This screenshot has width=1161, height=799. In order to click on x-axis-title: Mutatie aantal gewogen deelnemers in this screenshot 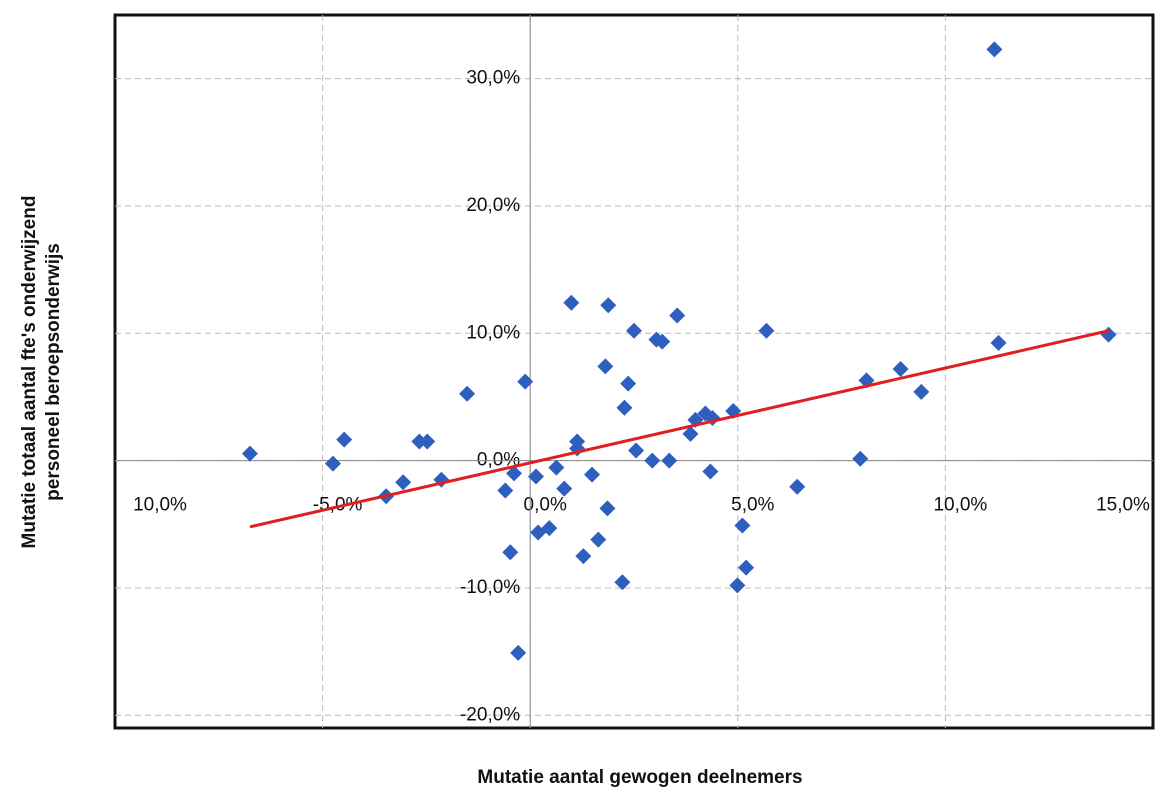, I will do `click(639, 777)`.